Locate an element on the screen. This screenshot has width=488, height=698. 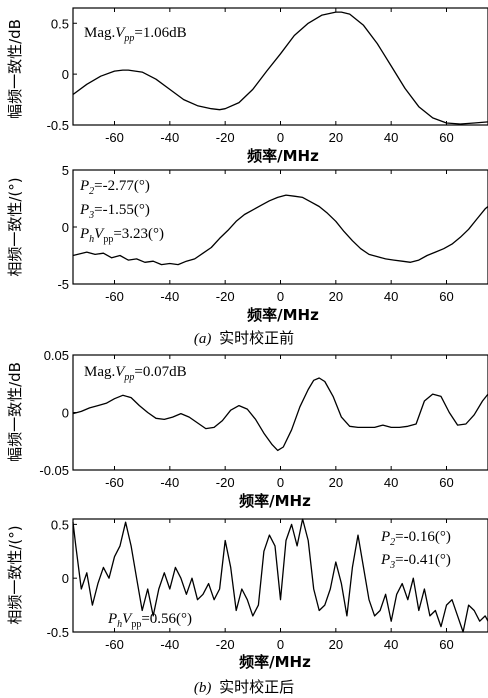
annotation: P3=-1.55(°) is located at coordinates (114, 211).